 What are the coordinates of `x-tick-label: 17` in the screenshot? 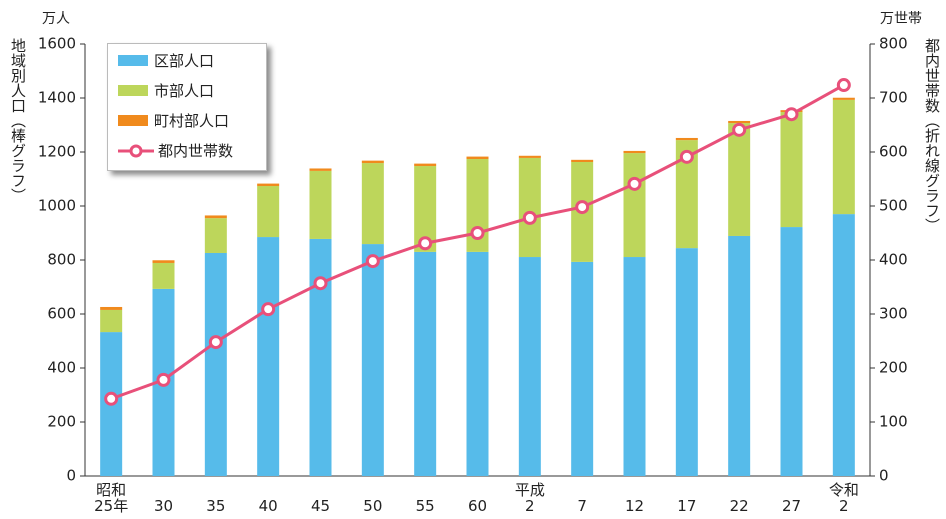 It's located at (687, 506).